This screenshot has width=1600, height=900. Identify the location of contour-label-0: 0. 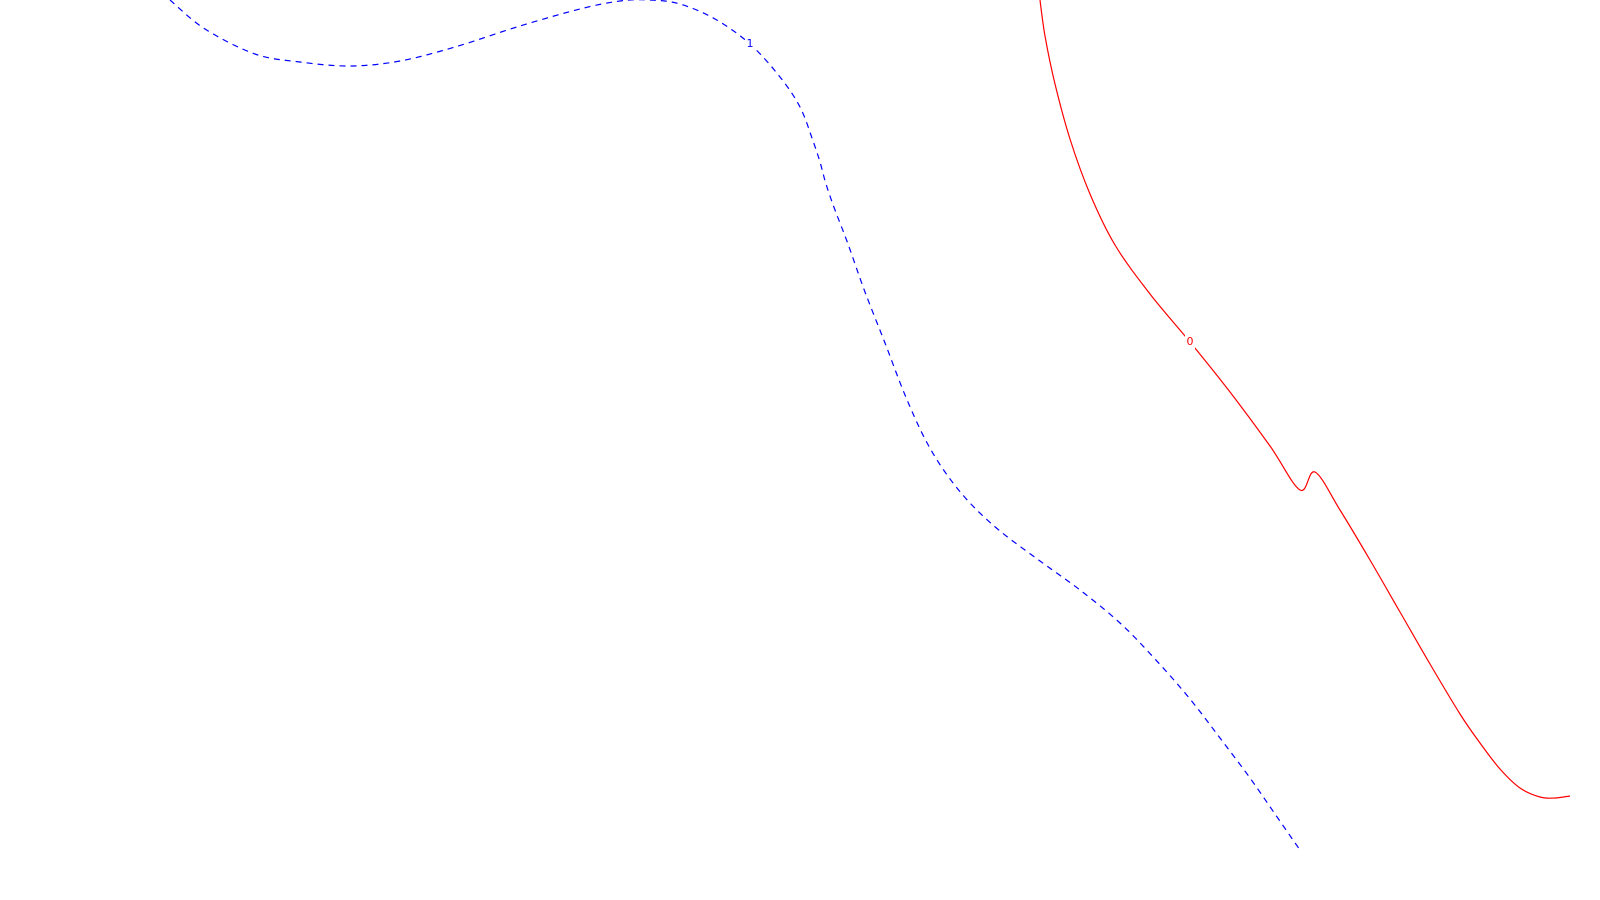
(1190, 341).